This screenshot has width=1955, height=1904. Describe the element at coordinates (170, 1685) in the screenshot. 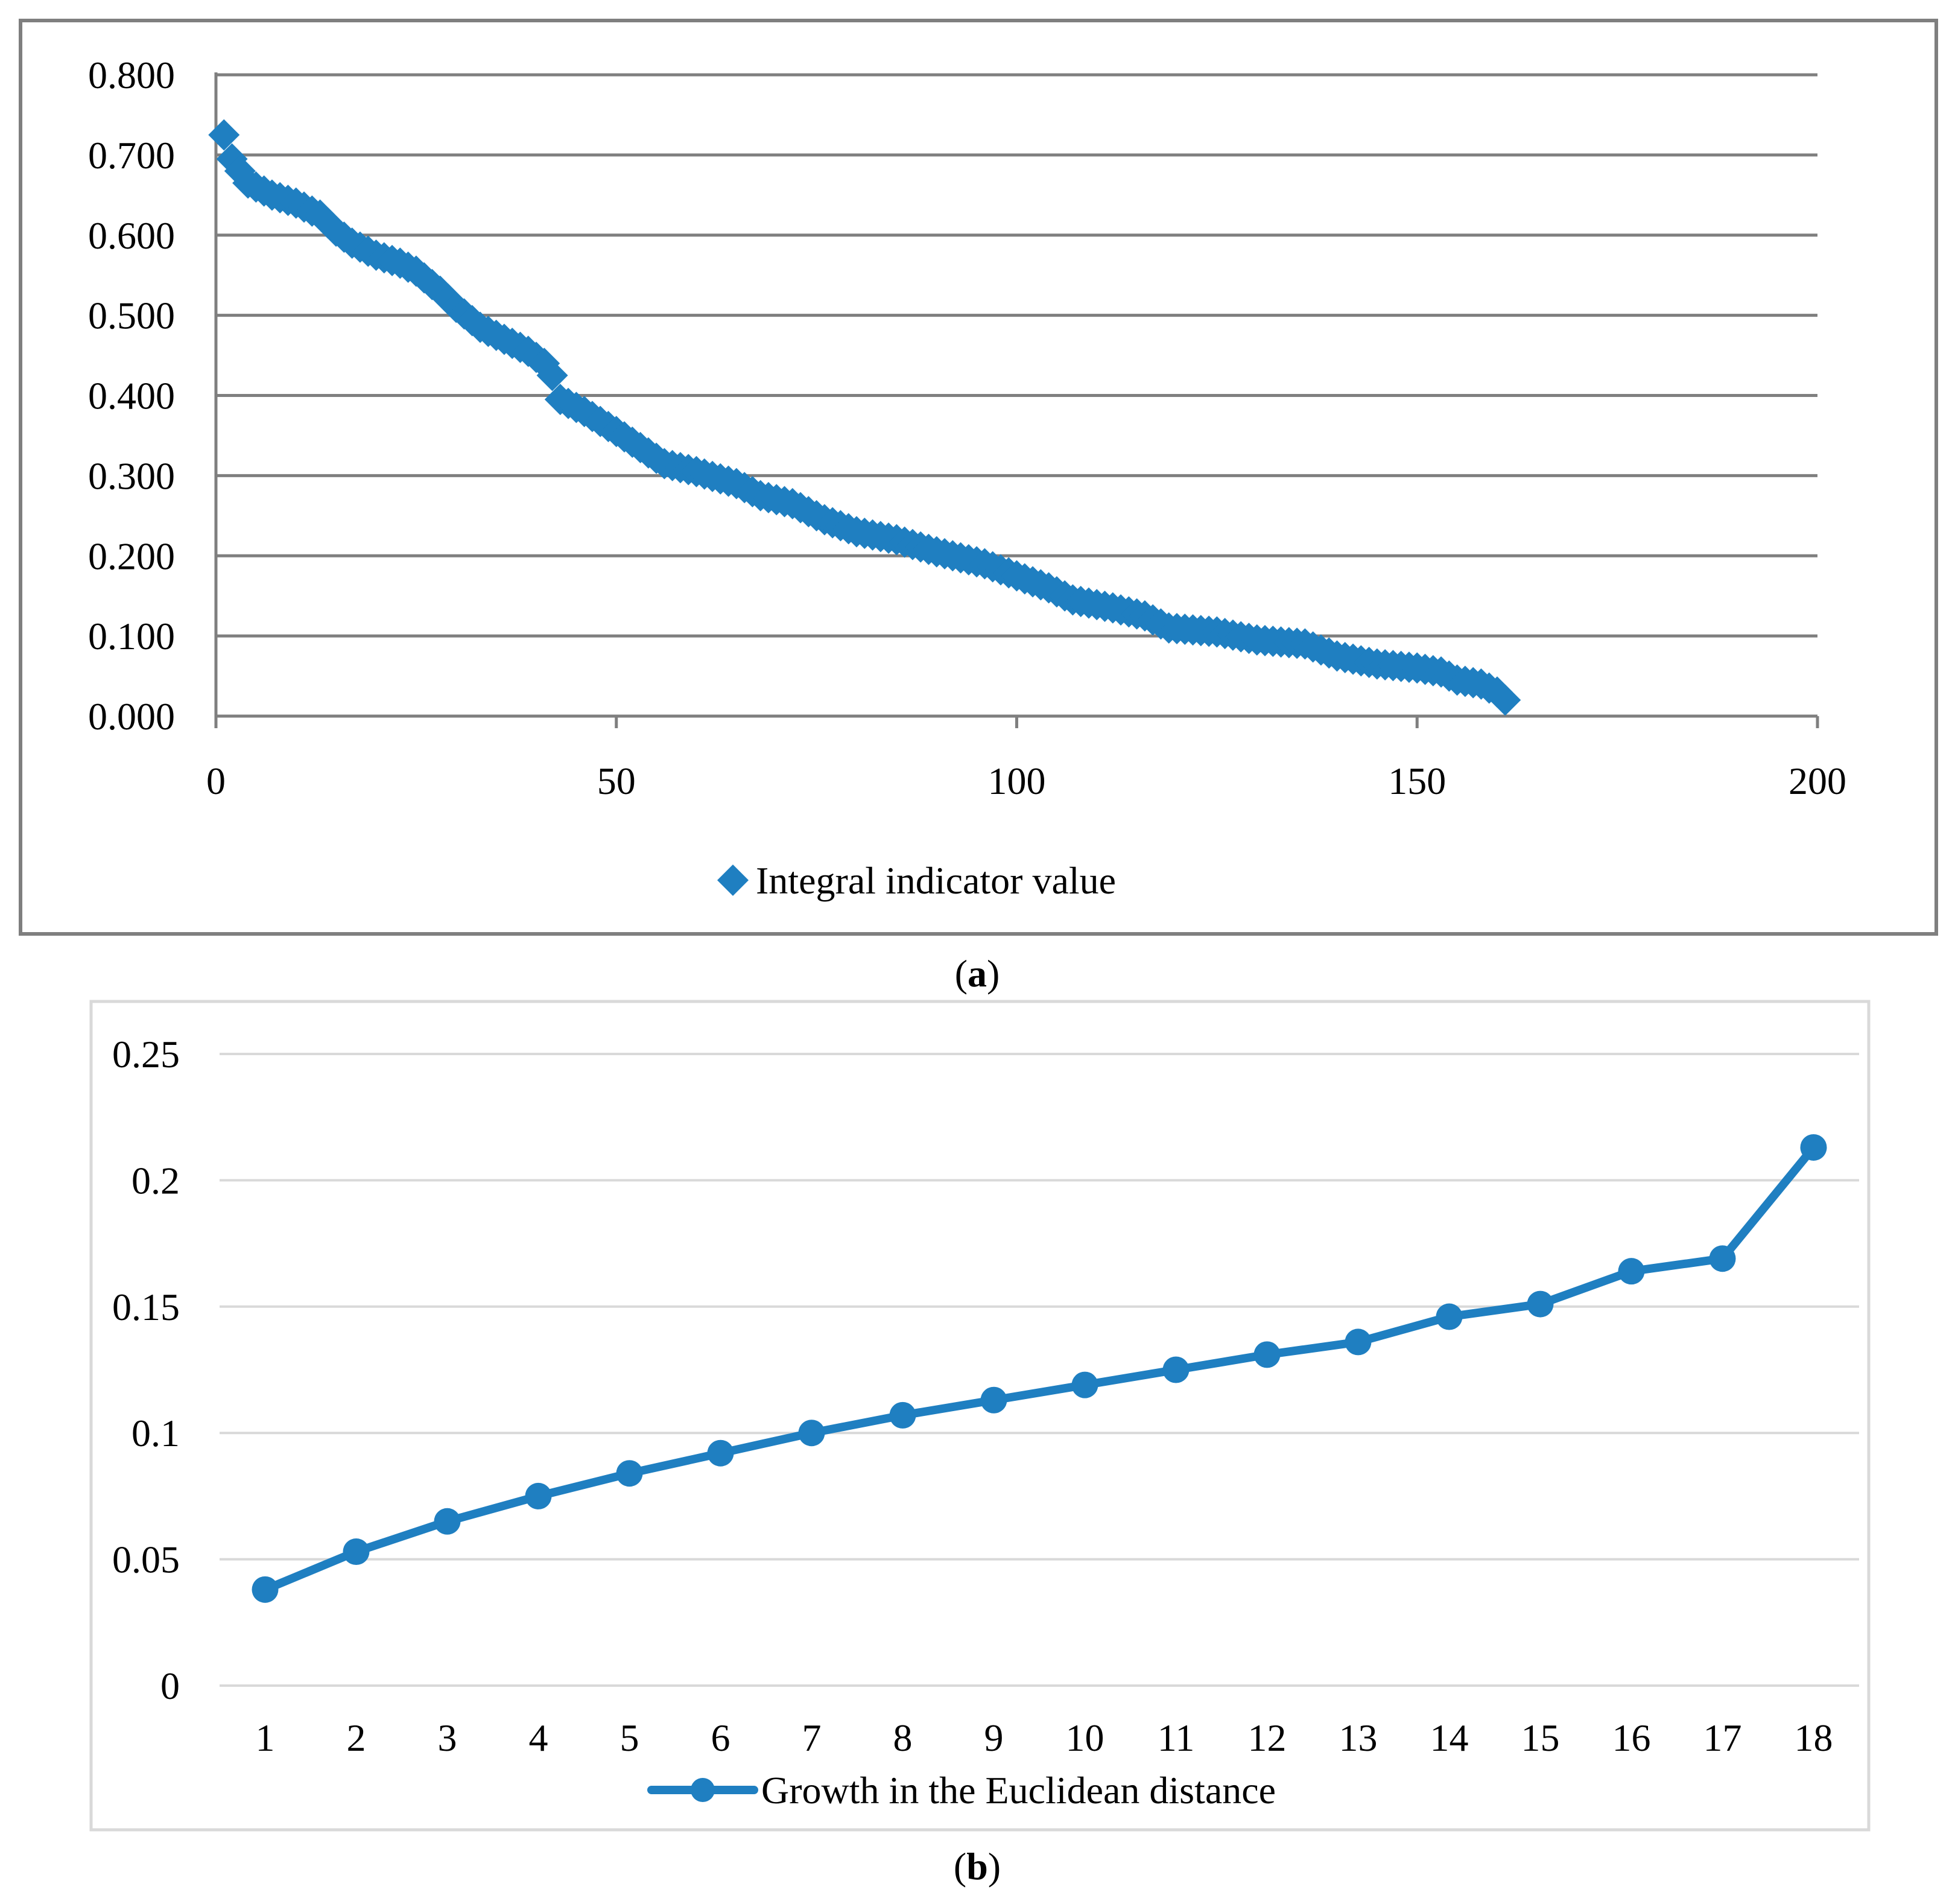

I see `chart-b-y-tick-label: 0` at that location.